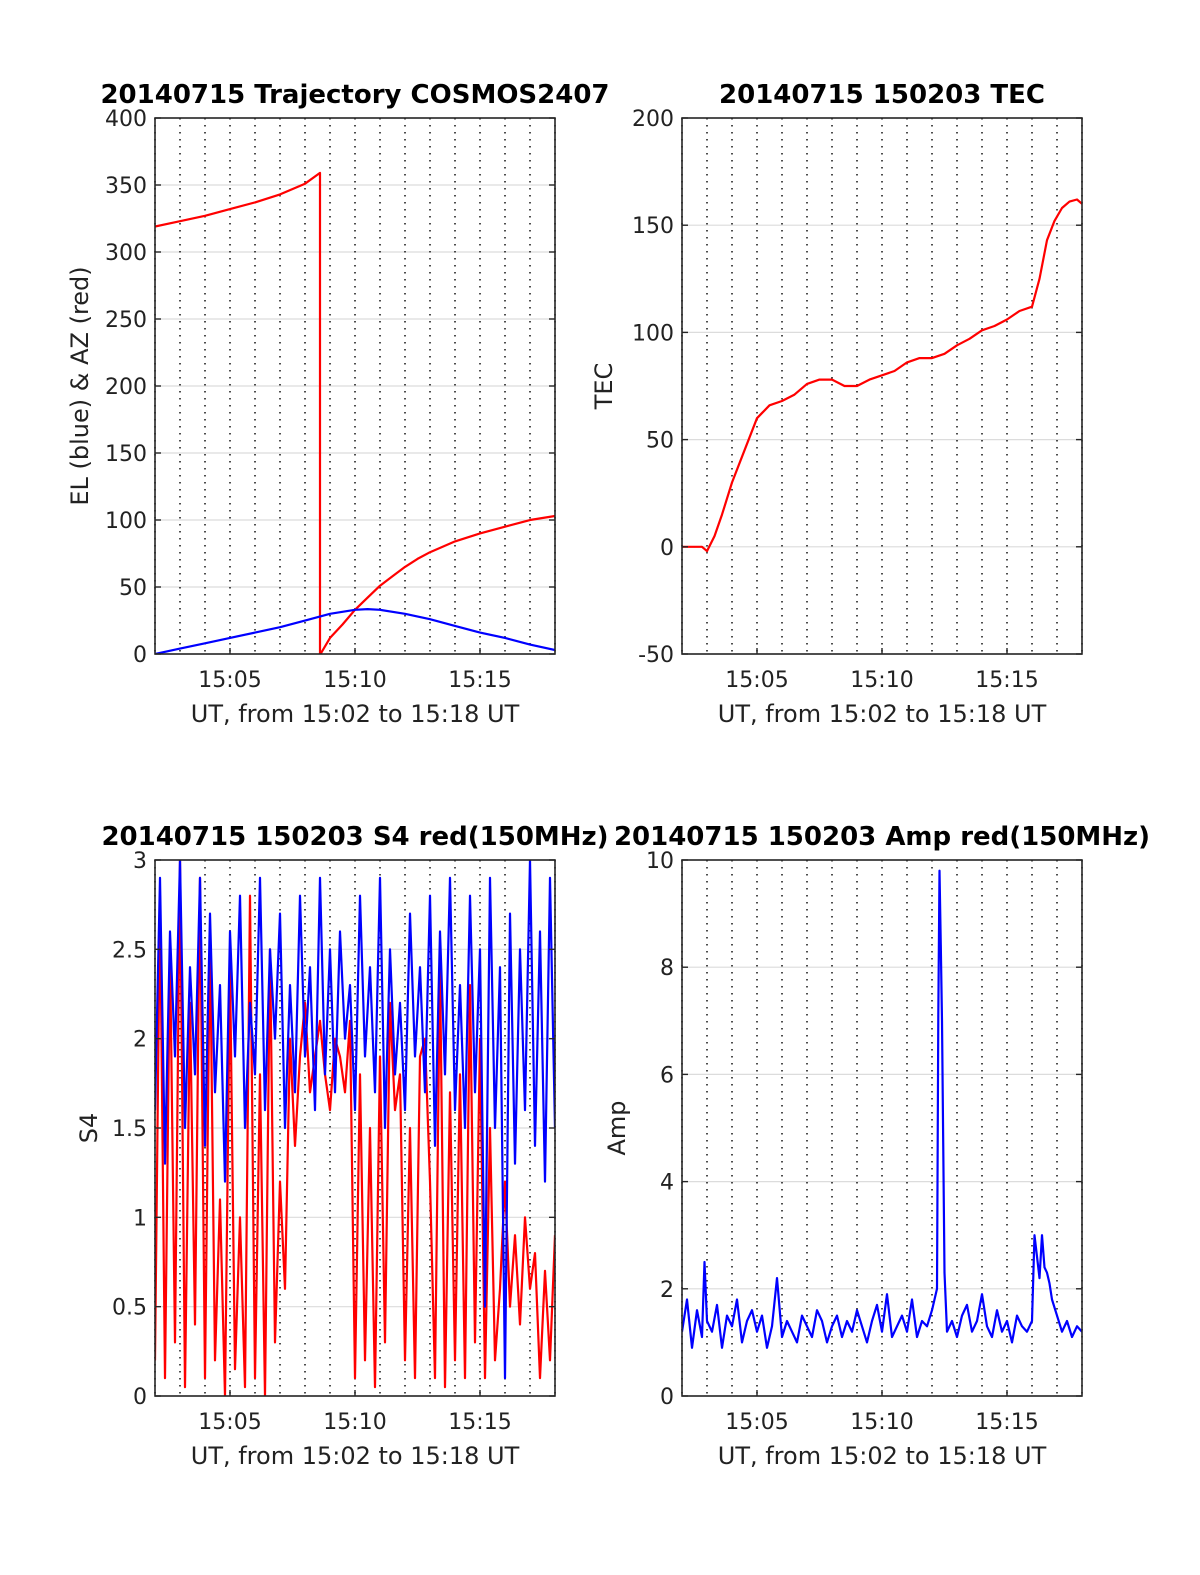 The width and height of the screenshot is (1200, 1575). What do you see at coordinates (354, 1422) in the screenshot?
I see `x-tick-label: 15:10` at bounding box center [354, 1422].